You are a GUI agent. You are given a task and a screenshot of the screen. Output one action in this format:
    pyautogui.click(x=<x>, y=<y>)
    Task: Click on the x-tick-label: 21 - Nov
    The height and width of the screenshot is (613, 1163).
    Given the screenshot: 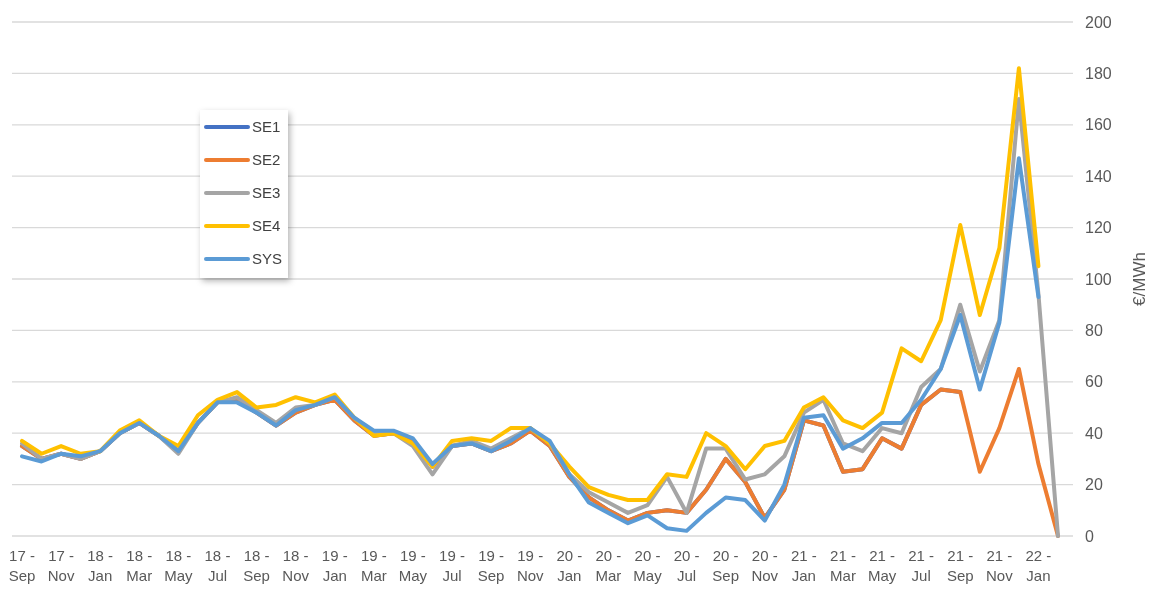 What is the action you would take?
    pyautogui.click(x=1000, y=566)
    